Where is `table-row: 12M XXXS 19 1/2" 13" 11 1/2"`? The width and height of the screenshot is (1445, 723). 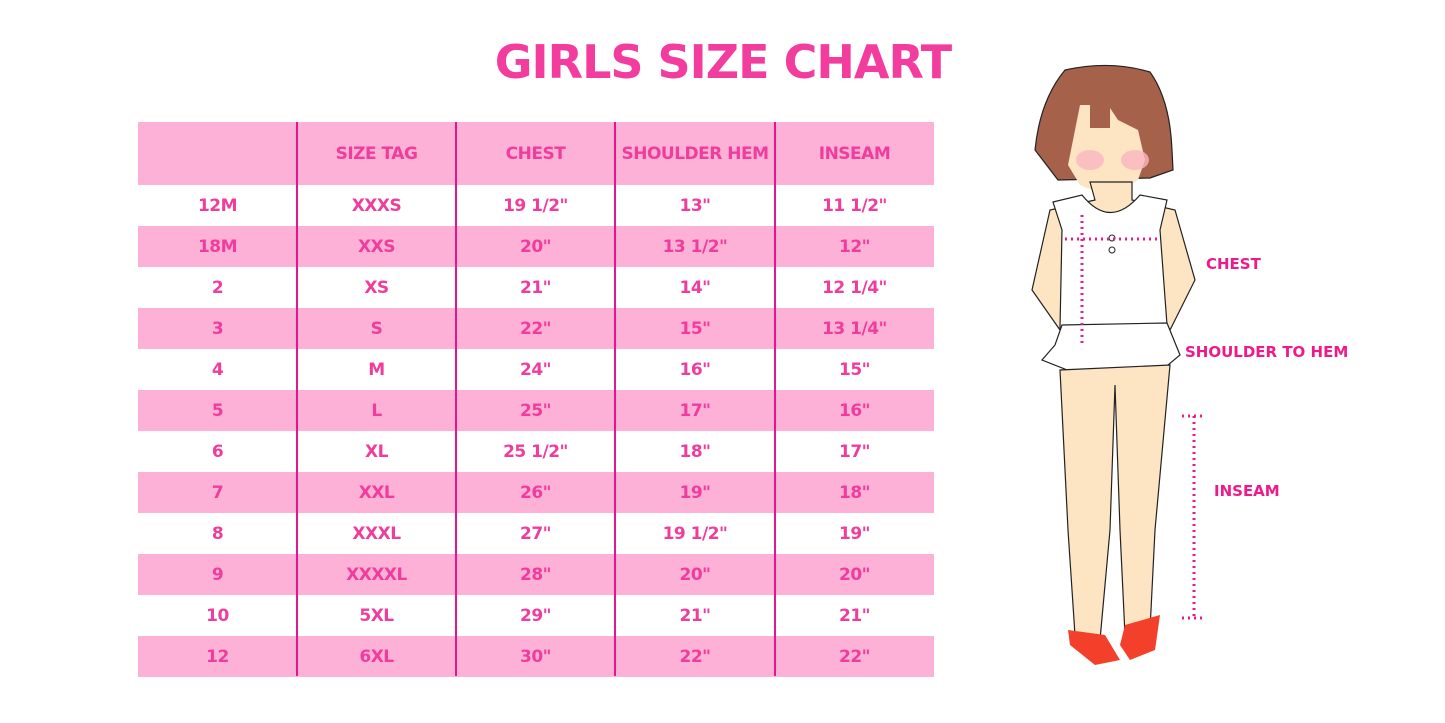
table-row: 12M XXXS 19 1/2" 13" 11 1/2" is located at coordinates (536, 205).